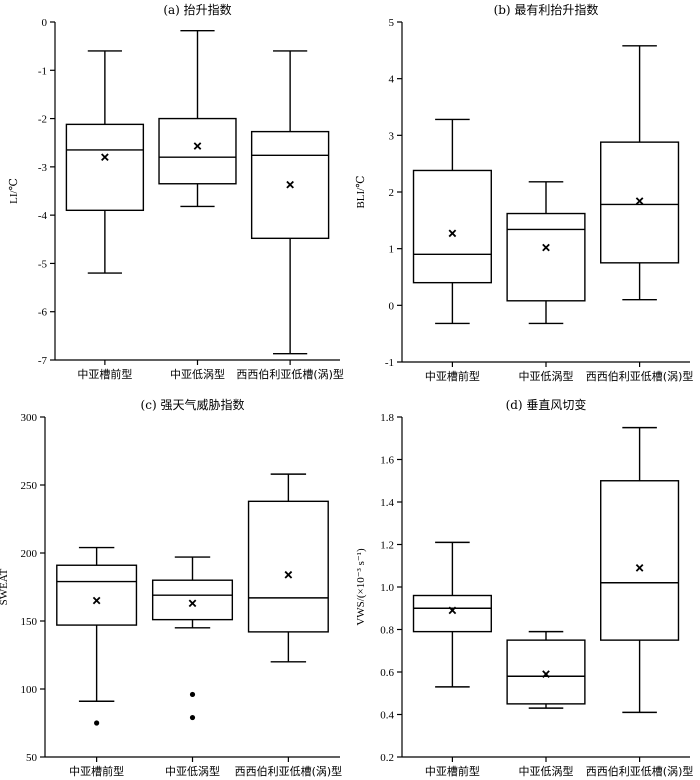  I want to click on y-axis-label: VWS/(×10⁻³ s⁻¹), so click(361, 587).